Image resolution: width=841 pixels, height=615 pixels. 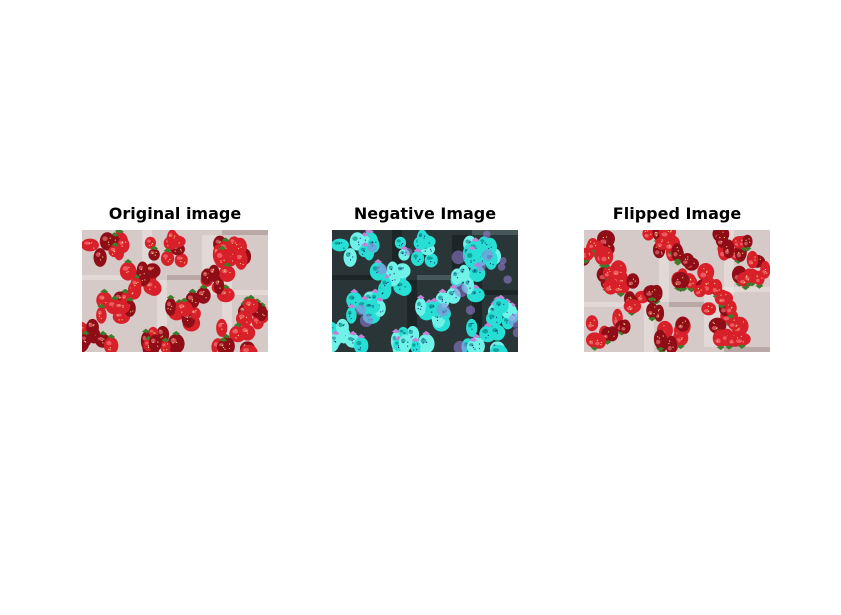 I want to click on panel-flipped: Flipped Image, so click(x=677, y=277).